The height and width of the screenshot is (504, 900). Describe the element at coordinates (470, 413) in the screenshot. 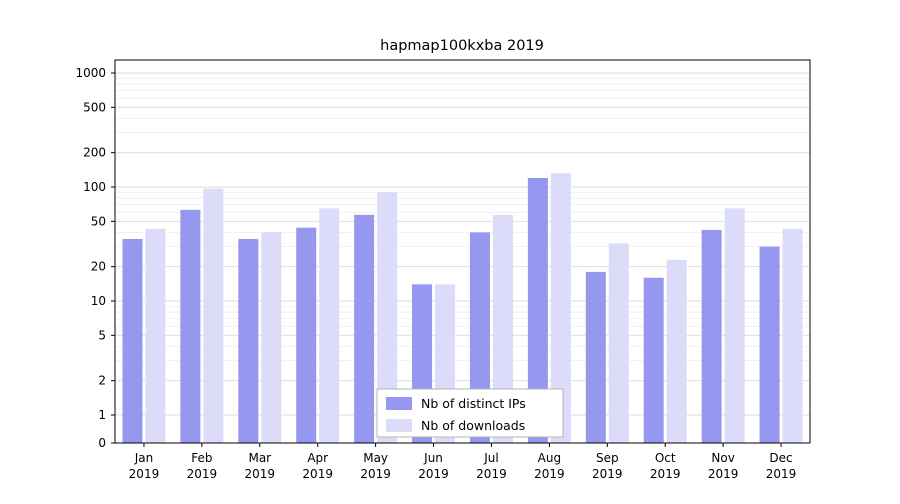

I see `legend: Nb of distinct IPs Nb of downloads` at that location.